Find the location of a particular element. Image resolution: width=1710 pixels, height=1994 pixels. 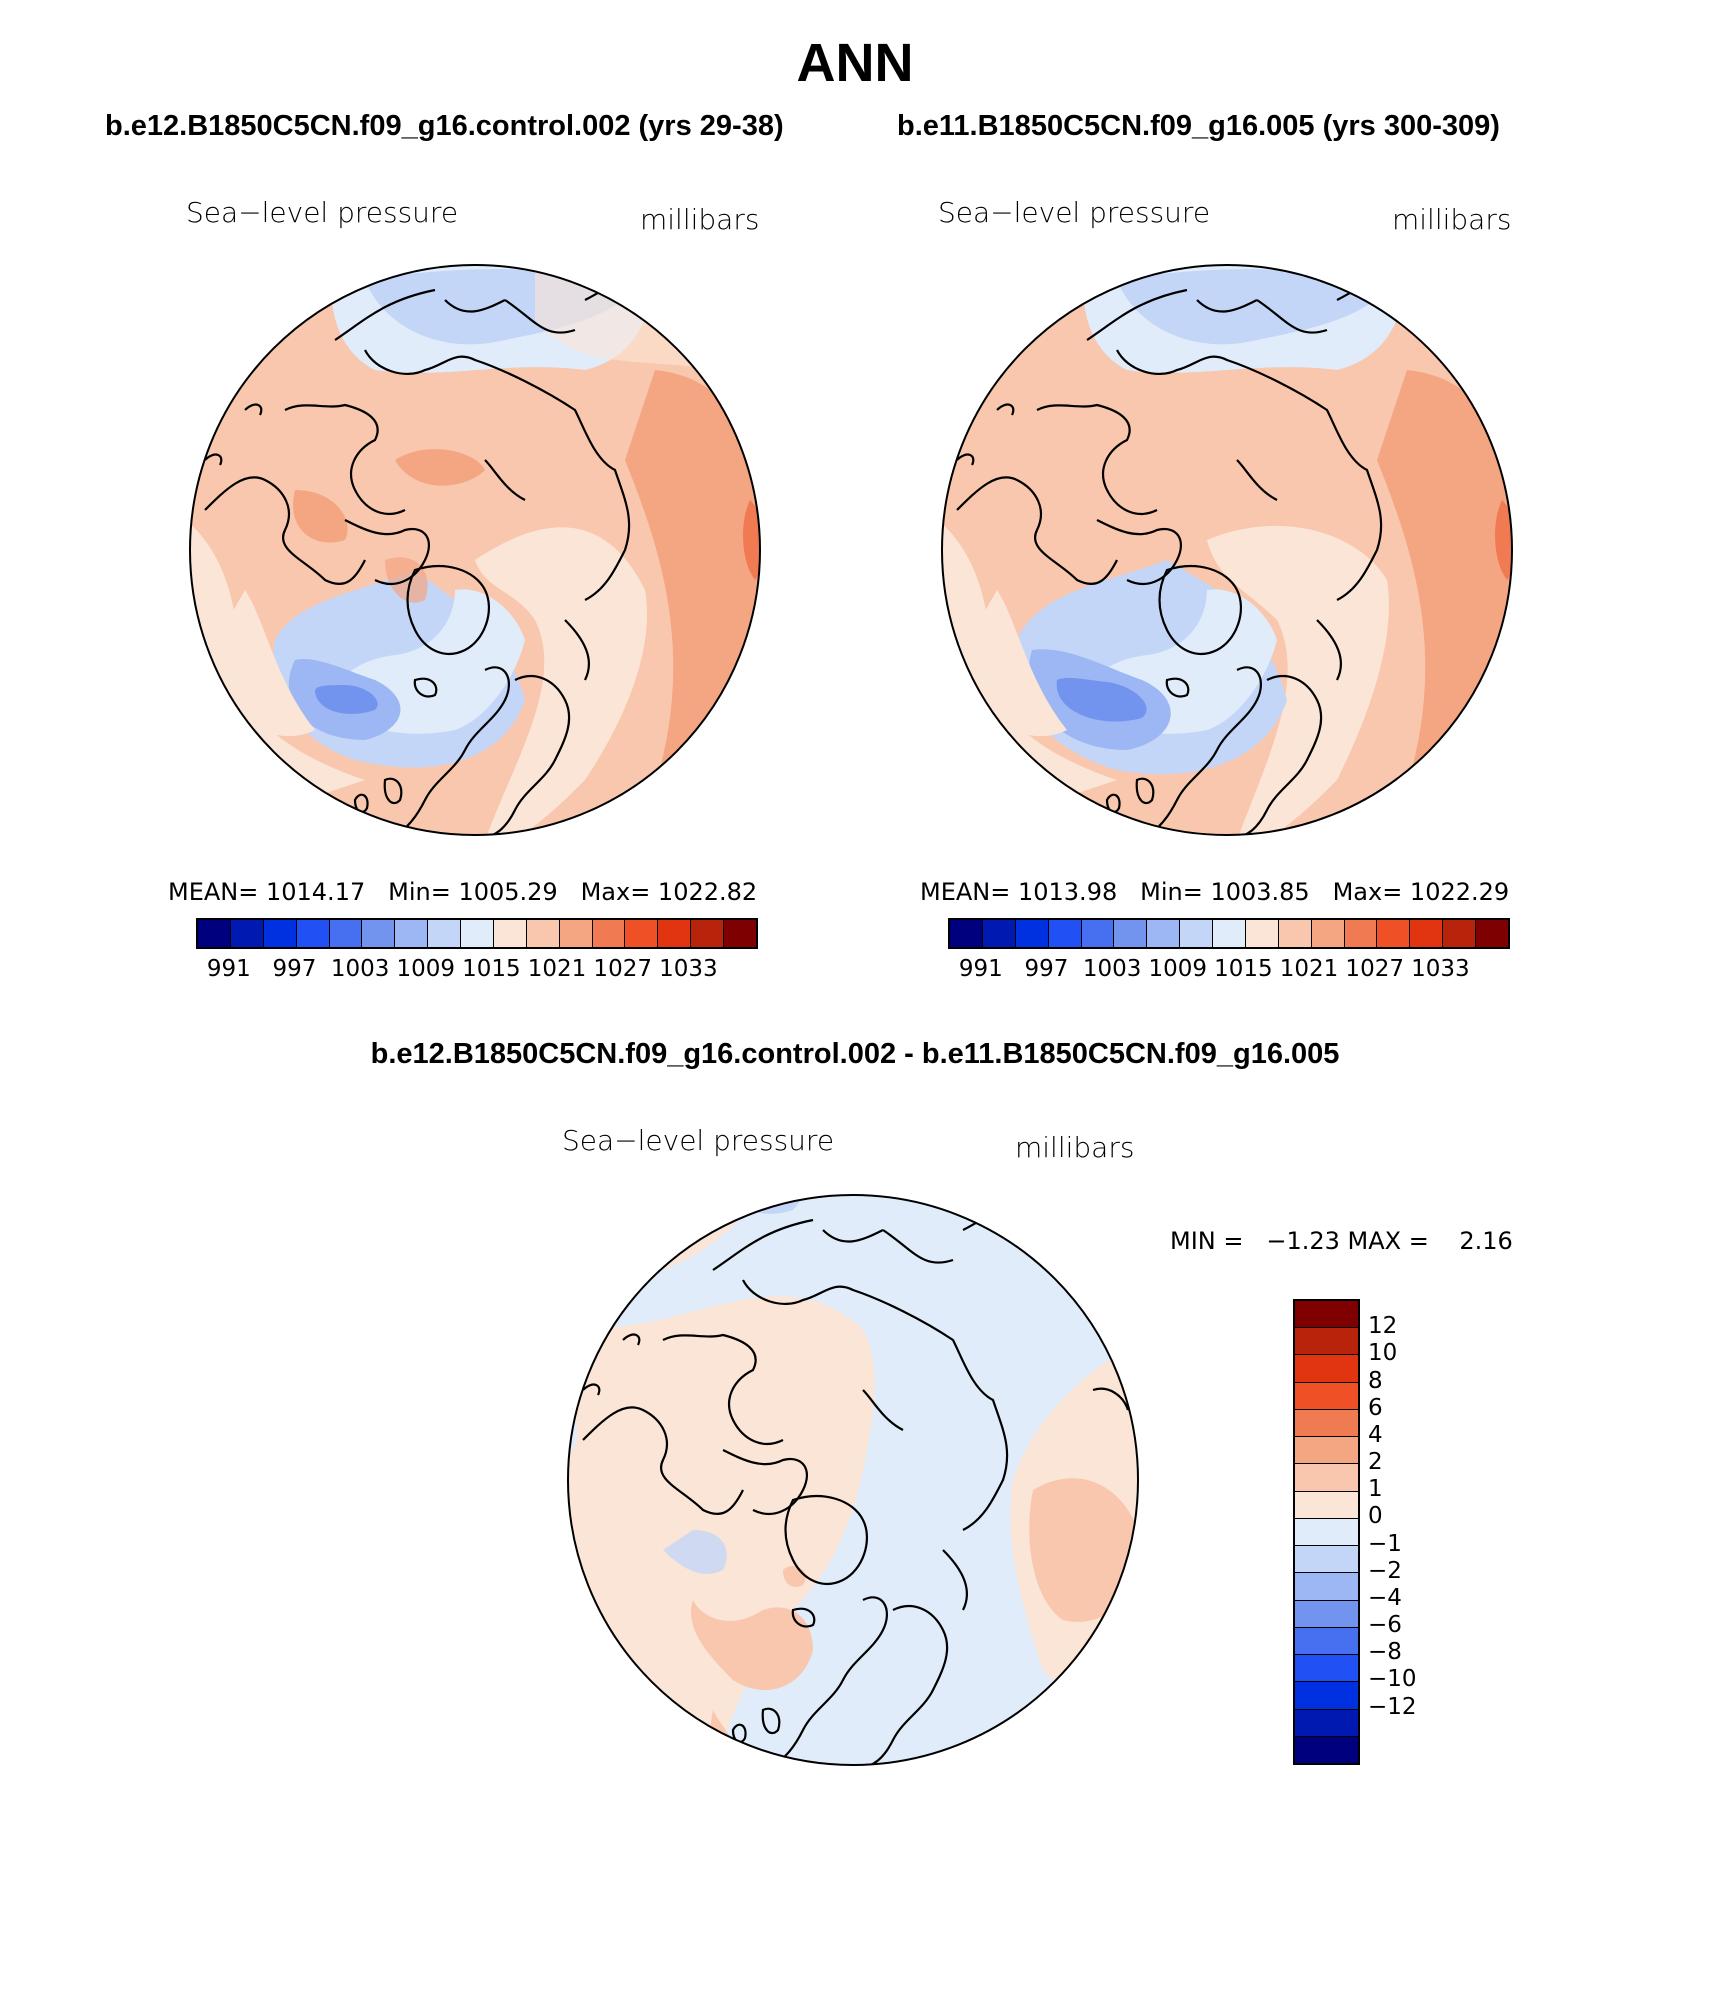

diff-colorbar is located at coordinates (1326, 1532).